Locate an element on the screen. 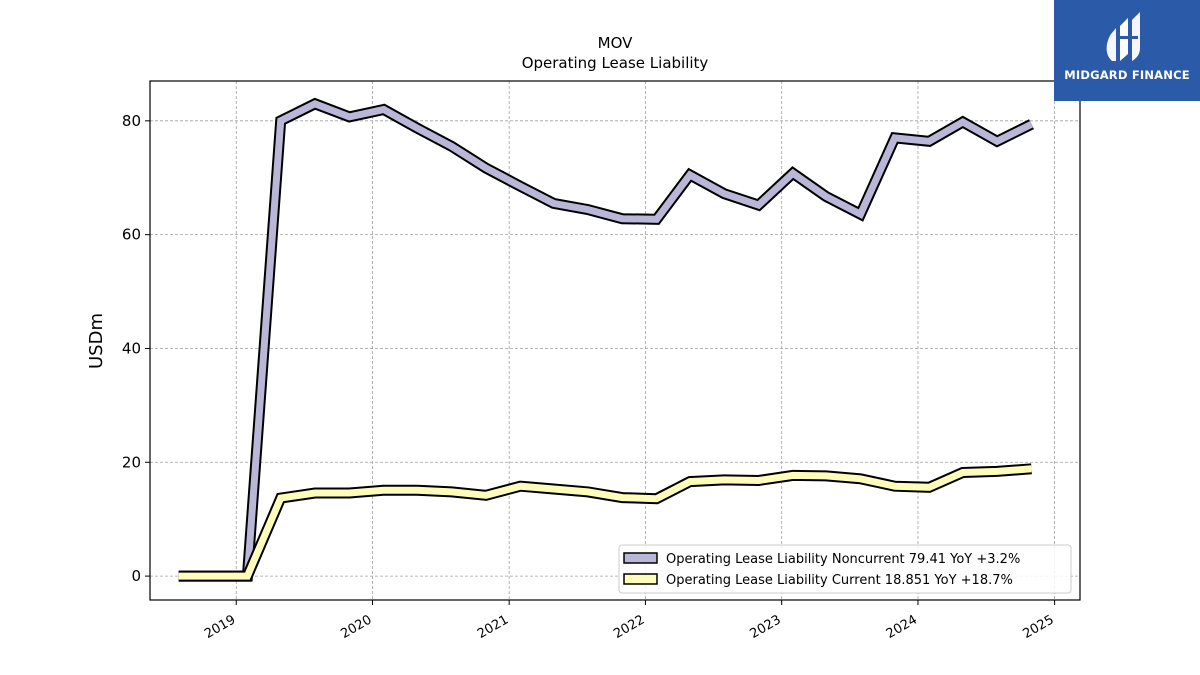 The image size is (1200, 675). y-tick-label: 60 is located at coordinates (131, 235).